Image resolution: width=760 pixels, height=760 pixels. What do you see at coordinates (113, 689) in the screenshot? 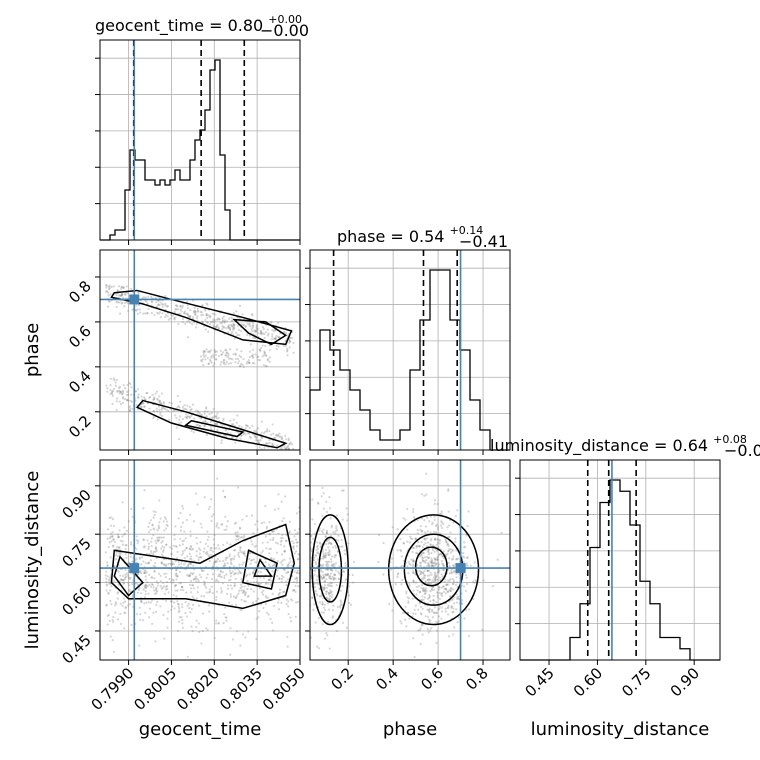
I see `xtick-label: 0.7990` at bounding box center [113, 689].